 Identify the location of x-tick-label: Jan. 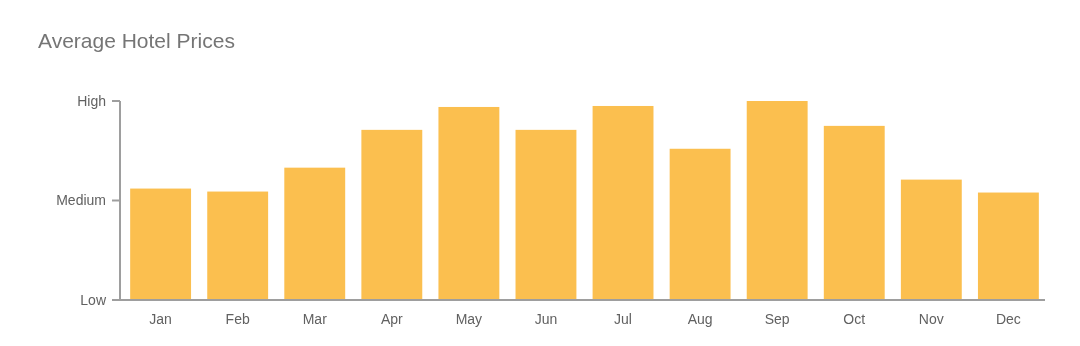
(160, 319).